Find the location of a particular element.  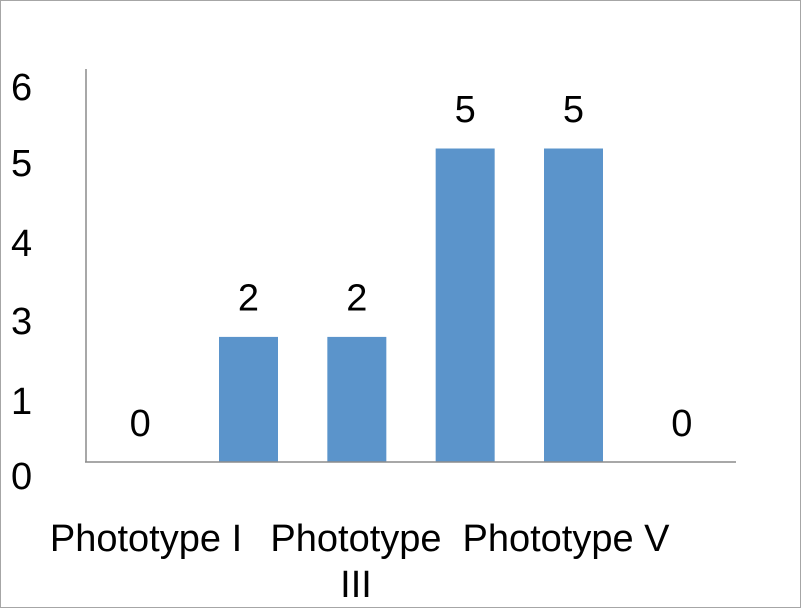

y-tick-label-3: 4 is located at coordinates (21, 244).